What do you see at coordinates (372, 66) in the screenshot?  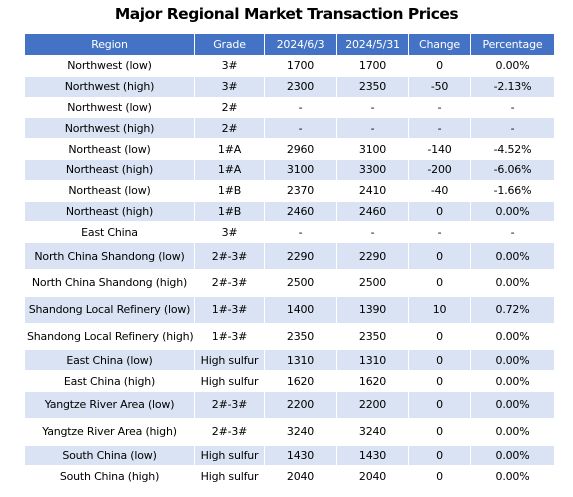 I see `price-previous-cell: 1700` at bounding box center [372, 66].